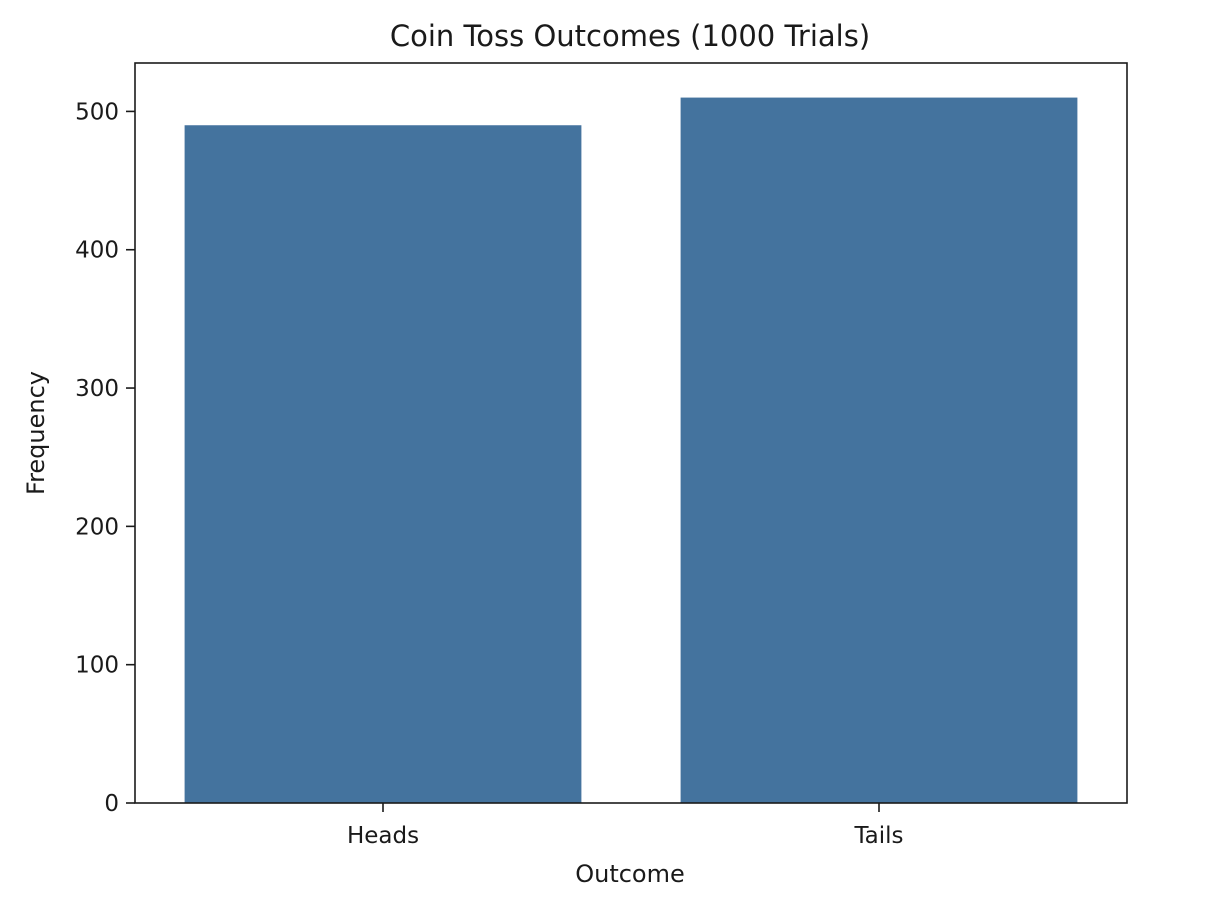  What do you see at coordinates (97, 112) in the screenshot?
I see `y-tick-label: 500` at bounding box center [97, 112].